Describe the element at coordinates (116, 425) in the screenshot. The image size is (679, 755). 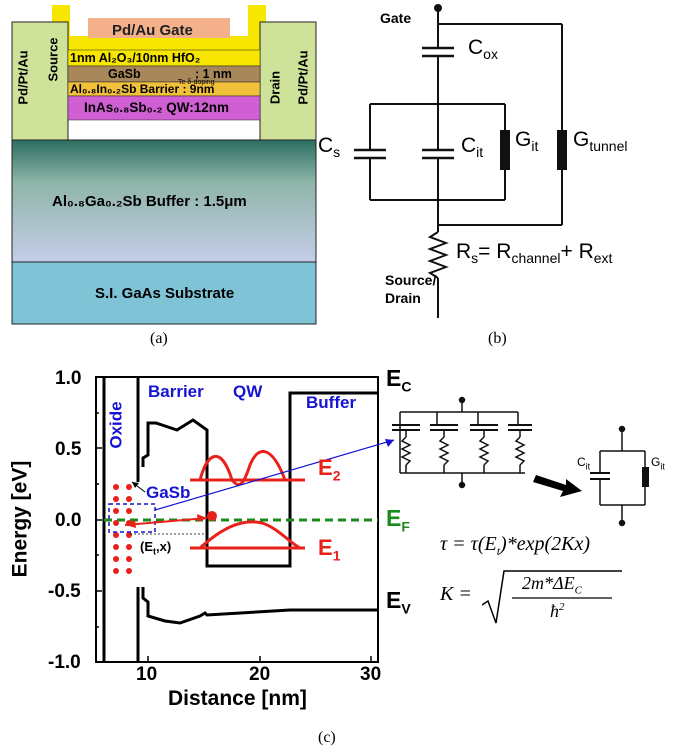
I see `oxide-label: Oxide` at that location.